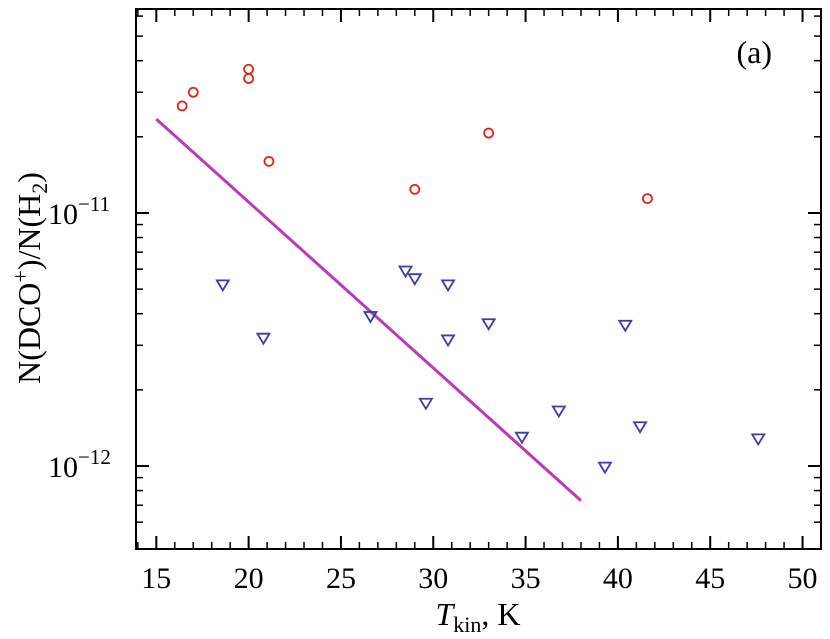 The height and width of the screenshot is (639, 830). Describe the element at coordinates (477, 616) in the screenshot. I see `x-axis-label: Tkin, K` at that location.